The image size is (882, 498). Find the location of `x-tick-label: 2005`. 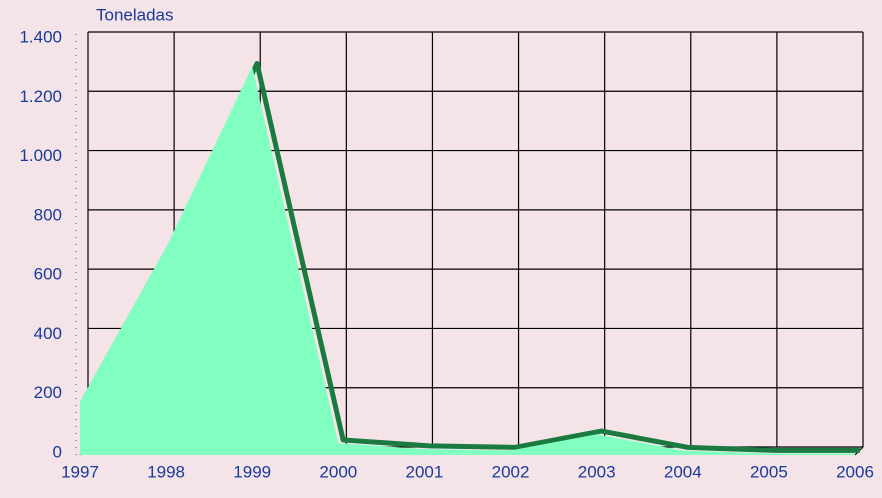

x-tick-label: 2005 is located at coordinates (769, 471).